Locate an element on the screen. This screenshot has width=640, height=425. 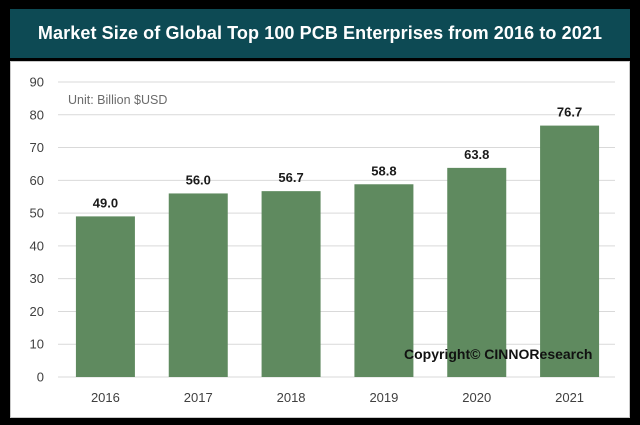
y-tick-label: 70 is located at coordinates (37, 147).